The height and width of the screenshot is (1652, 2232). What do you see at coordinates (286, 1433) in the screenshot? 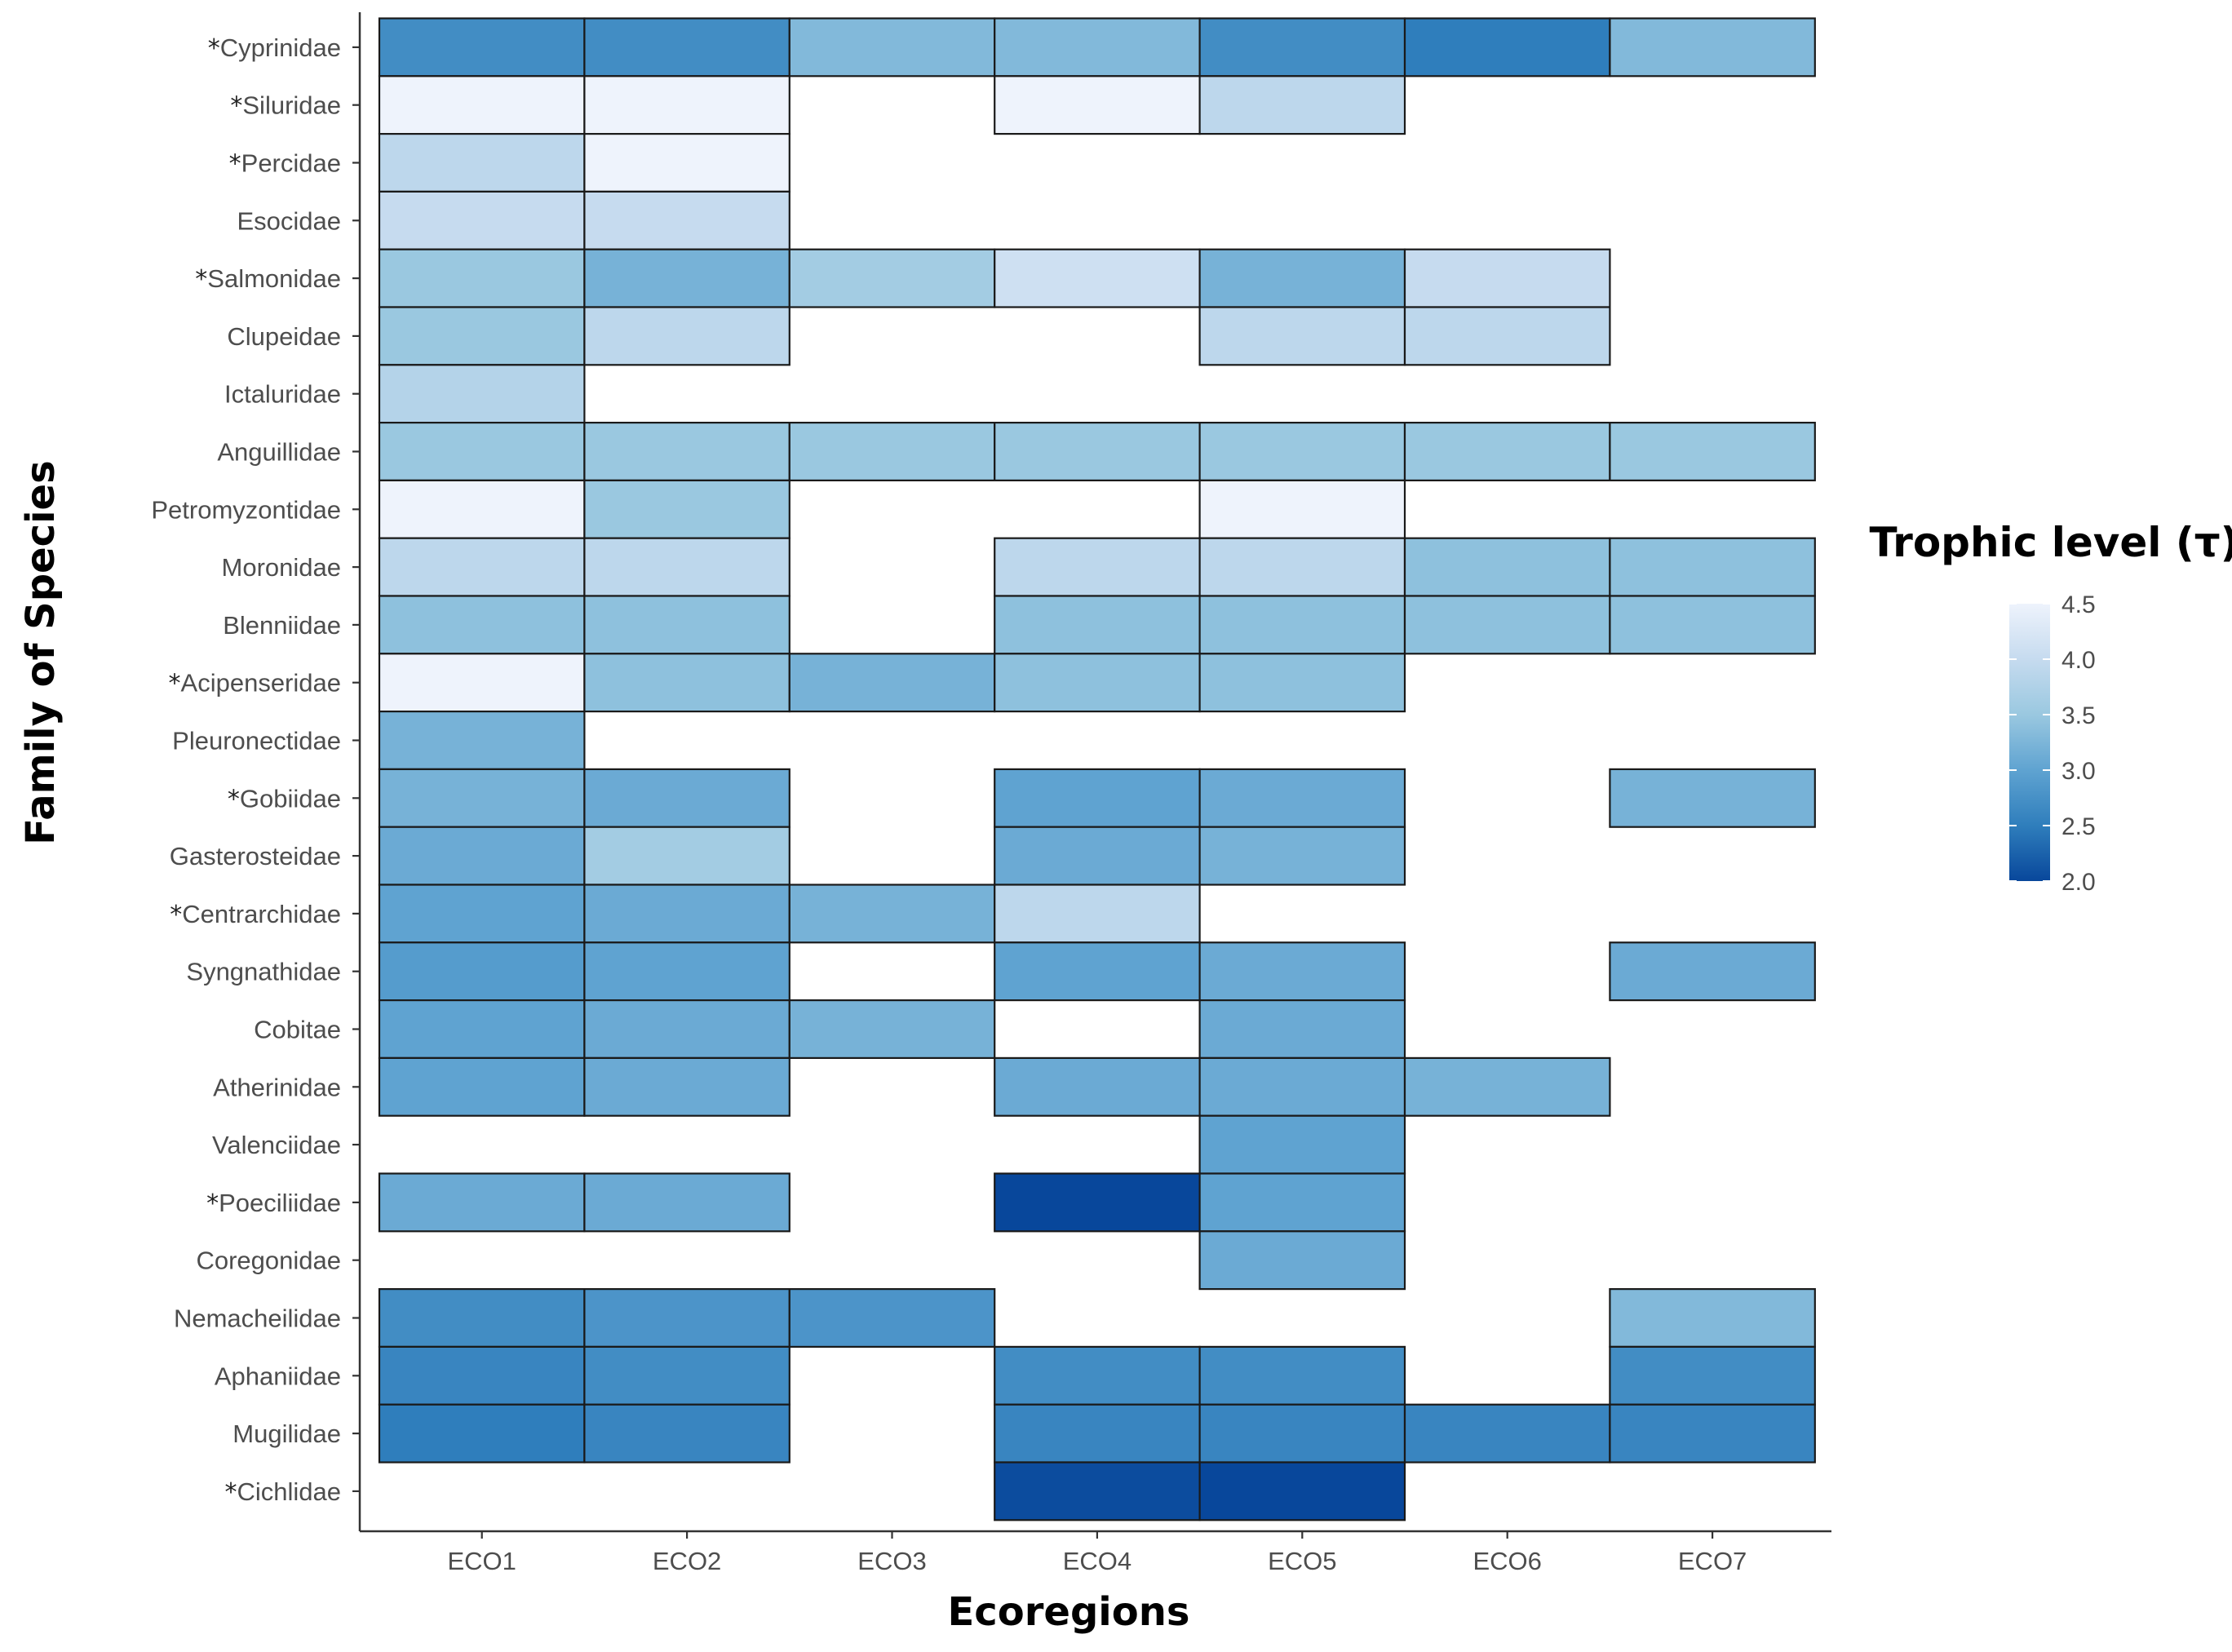
I see `y-tick-label: Mugilidae` at bounding box center [286, 1433].